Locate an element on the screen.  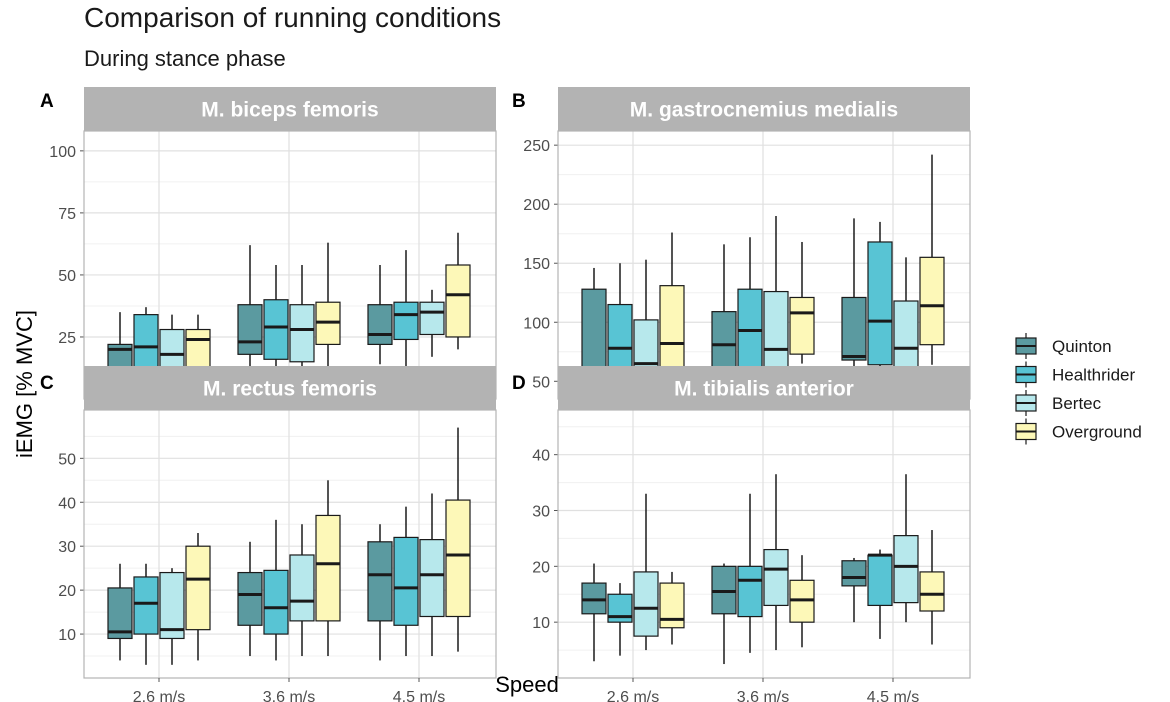
x-tick-label: 3.6 m/s is located at coordinates (289, 695).